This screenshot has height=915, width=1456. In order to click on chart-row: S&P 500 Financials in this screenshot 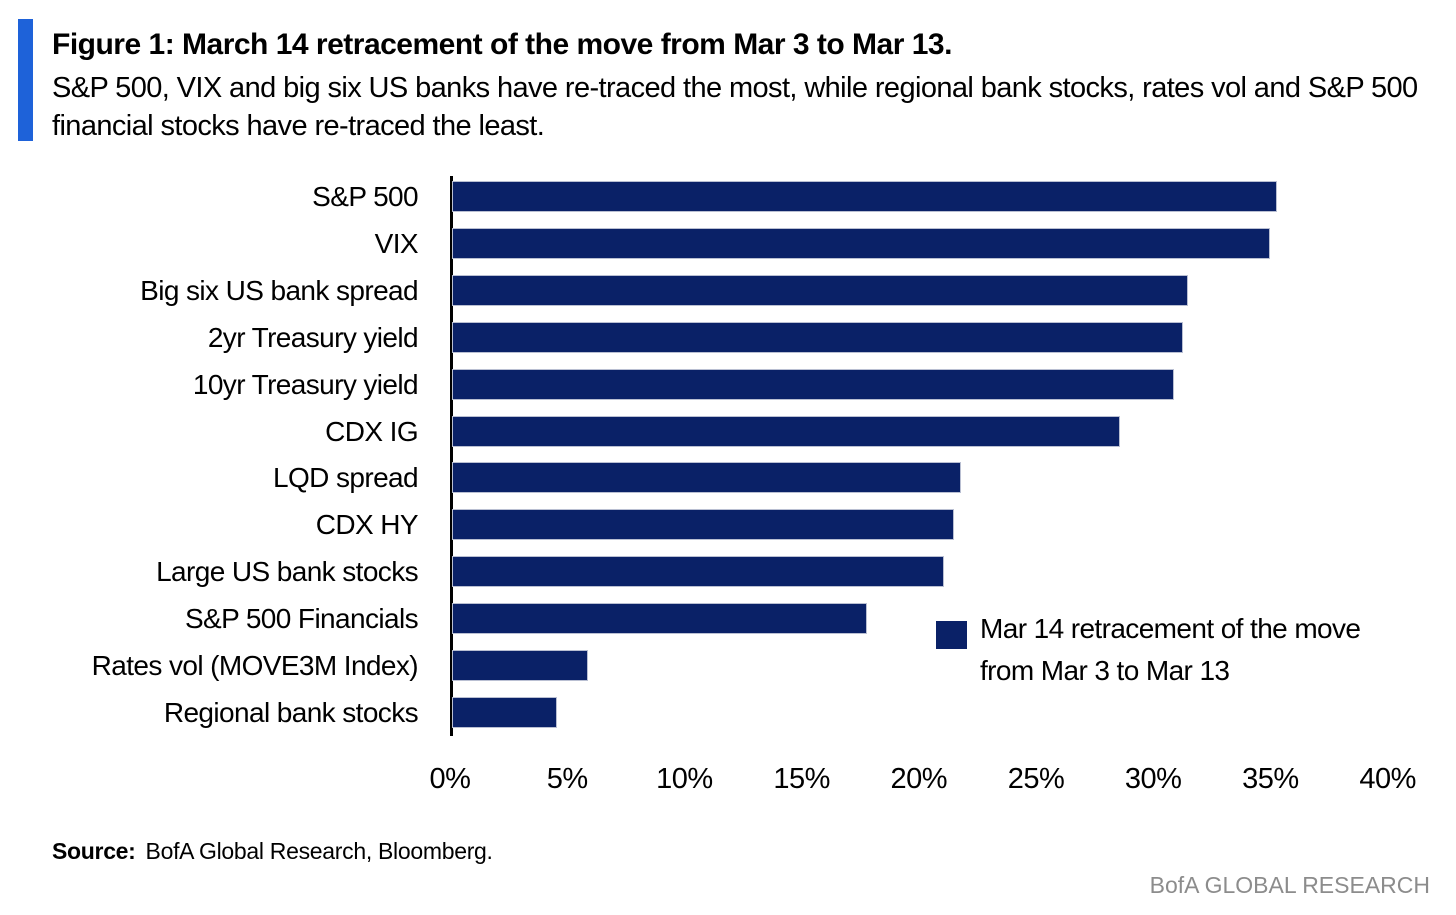, I will do `click(728, 619)`.